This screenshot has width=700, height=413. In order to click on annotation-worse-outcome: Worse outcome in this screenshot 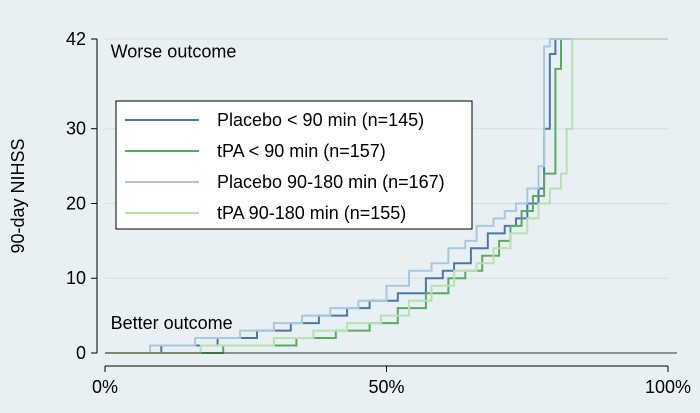, I will do `click(174, 52)`.